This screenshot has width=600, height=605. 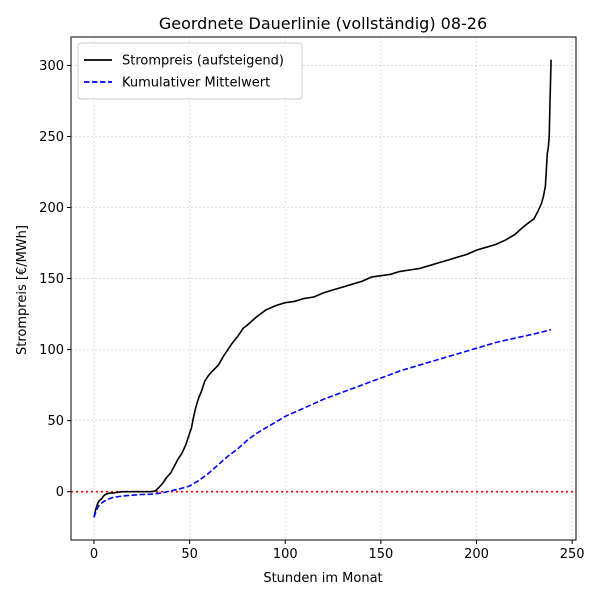 What do you see at coordinates (189, 554) in the screenshot?
I see `x-tick-label: 50` at bounding box center [189, 554].